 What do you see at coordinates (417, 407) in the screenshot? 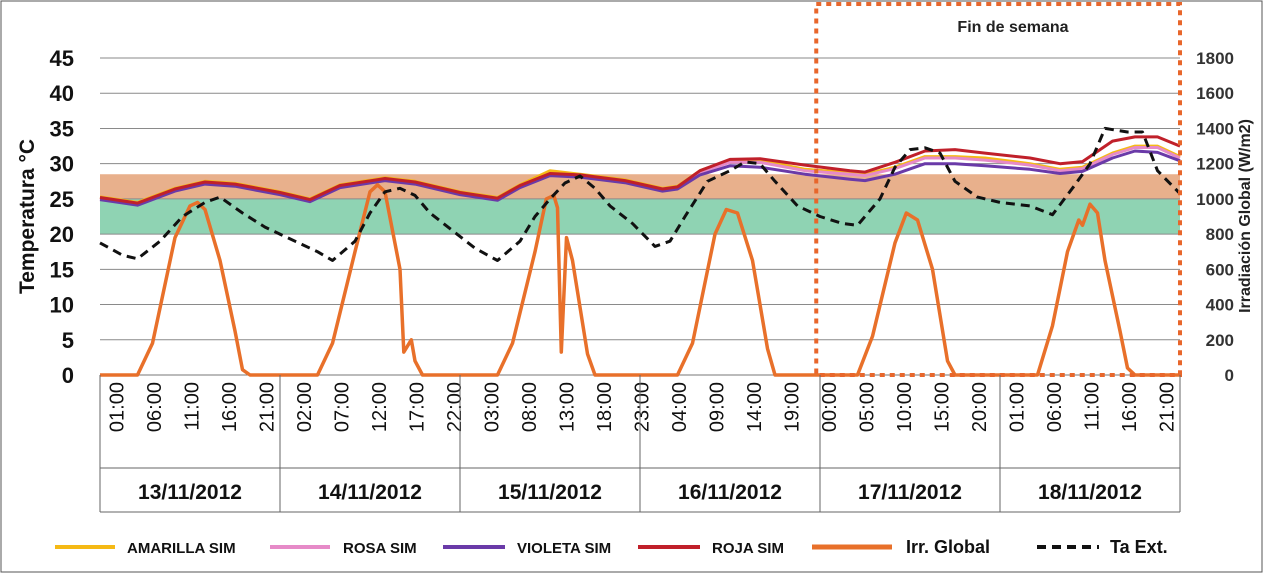
I see `x-tick-label: 17:00` at bounding box center [417, 407].